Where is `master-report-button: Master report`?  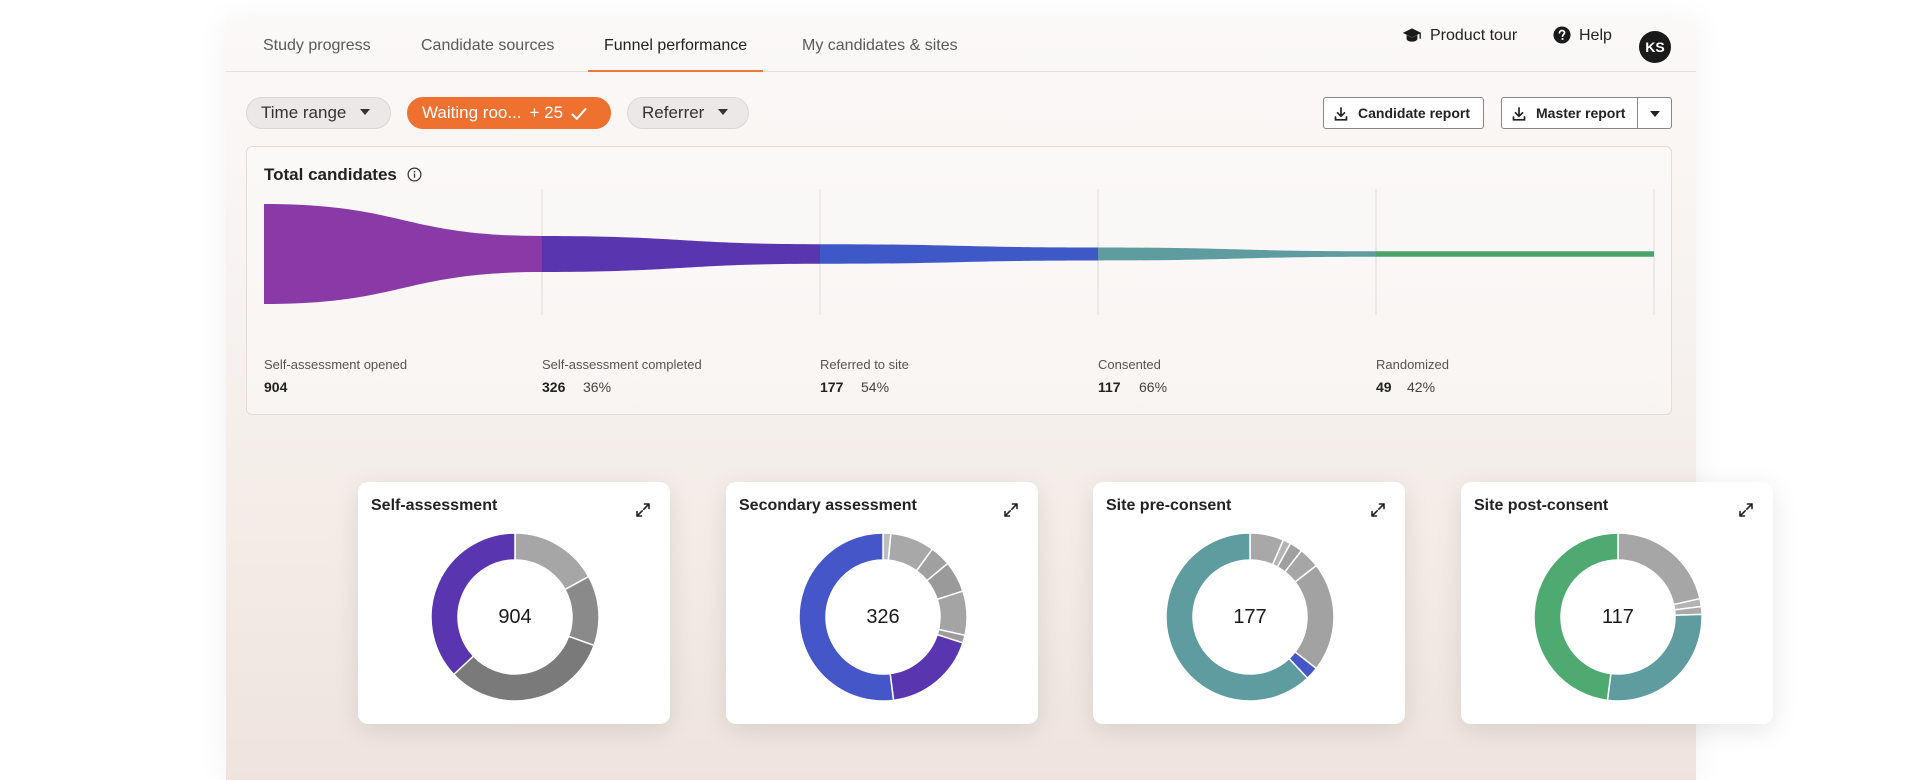 master-report-button: Master report is located at coordinates (1569, 113).